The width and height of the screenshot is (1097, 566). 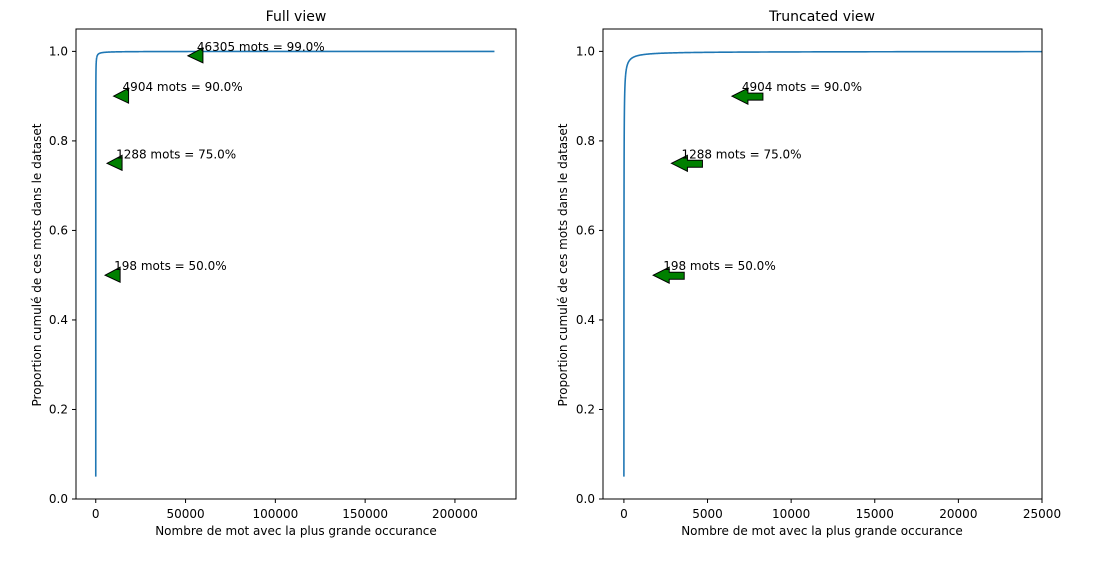 What do you see at coordinates (875, 514) in the screenshot?
I see `x-tick-label: 15000` at bounding box center [875, 514].